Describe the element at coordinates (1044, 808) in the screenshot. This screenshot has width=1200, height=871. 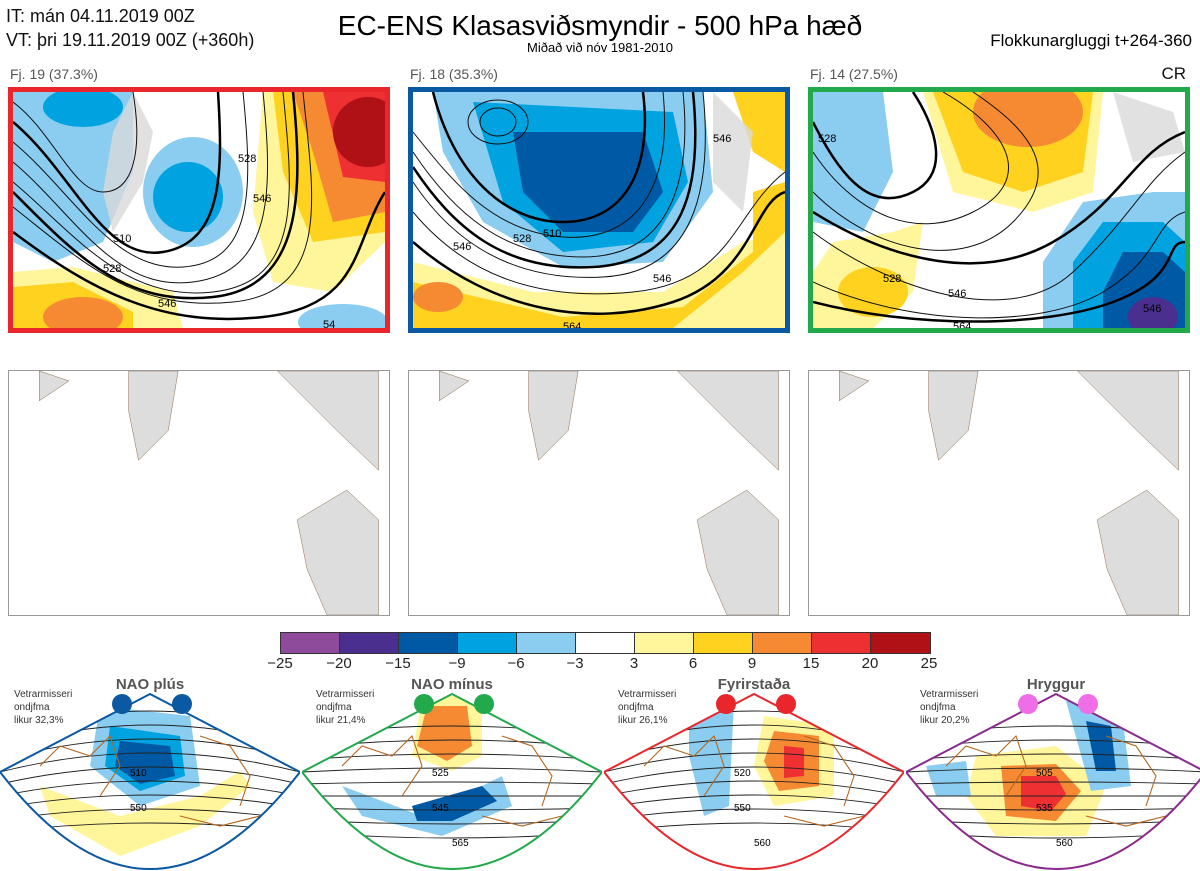
I see `contour-label: 535` at that location.